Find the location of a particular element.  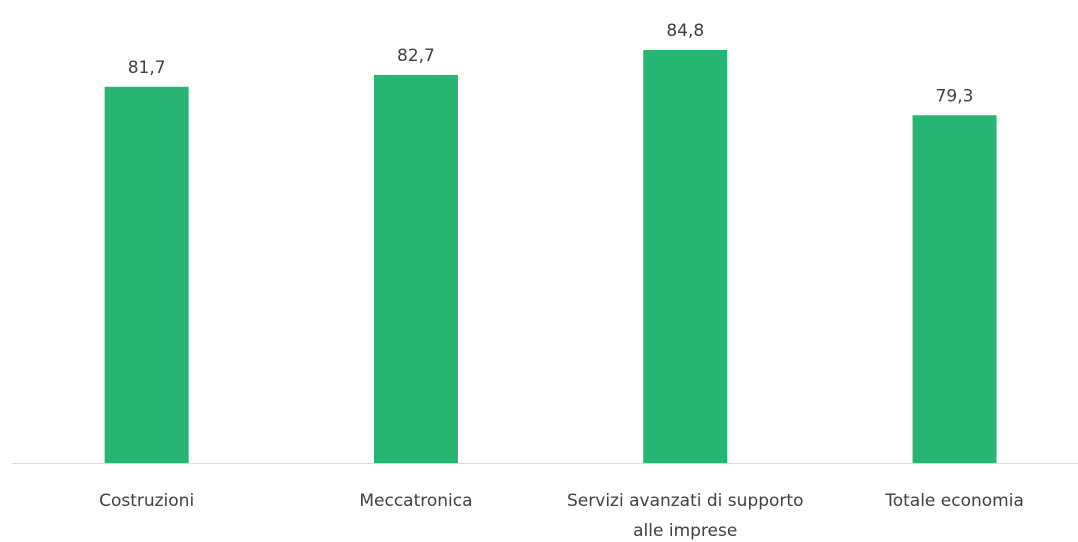

data-label: 82,7 is located at coordinates (416, 56).